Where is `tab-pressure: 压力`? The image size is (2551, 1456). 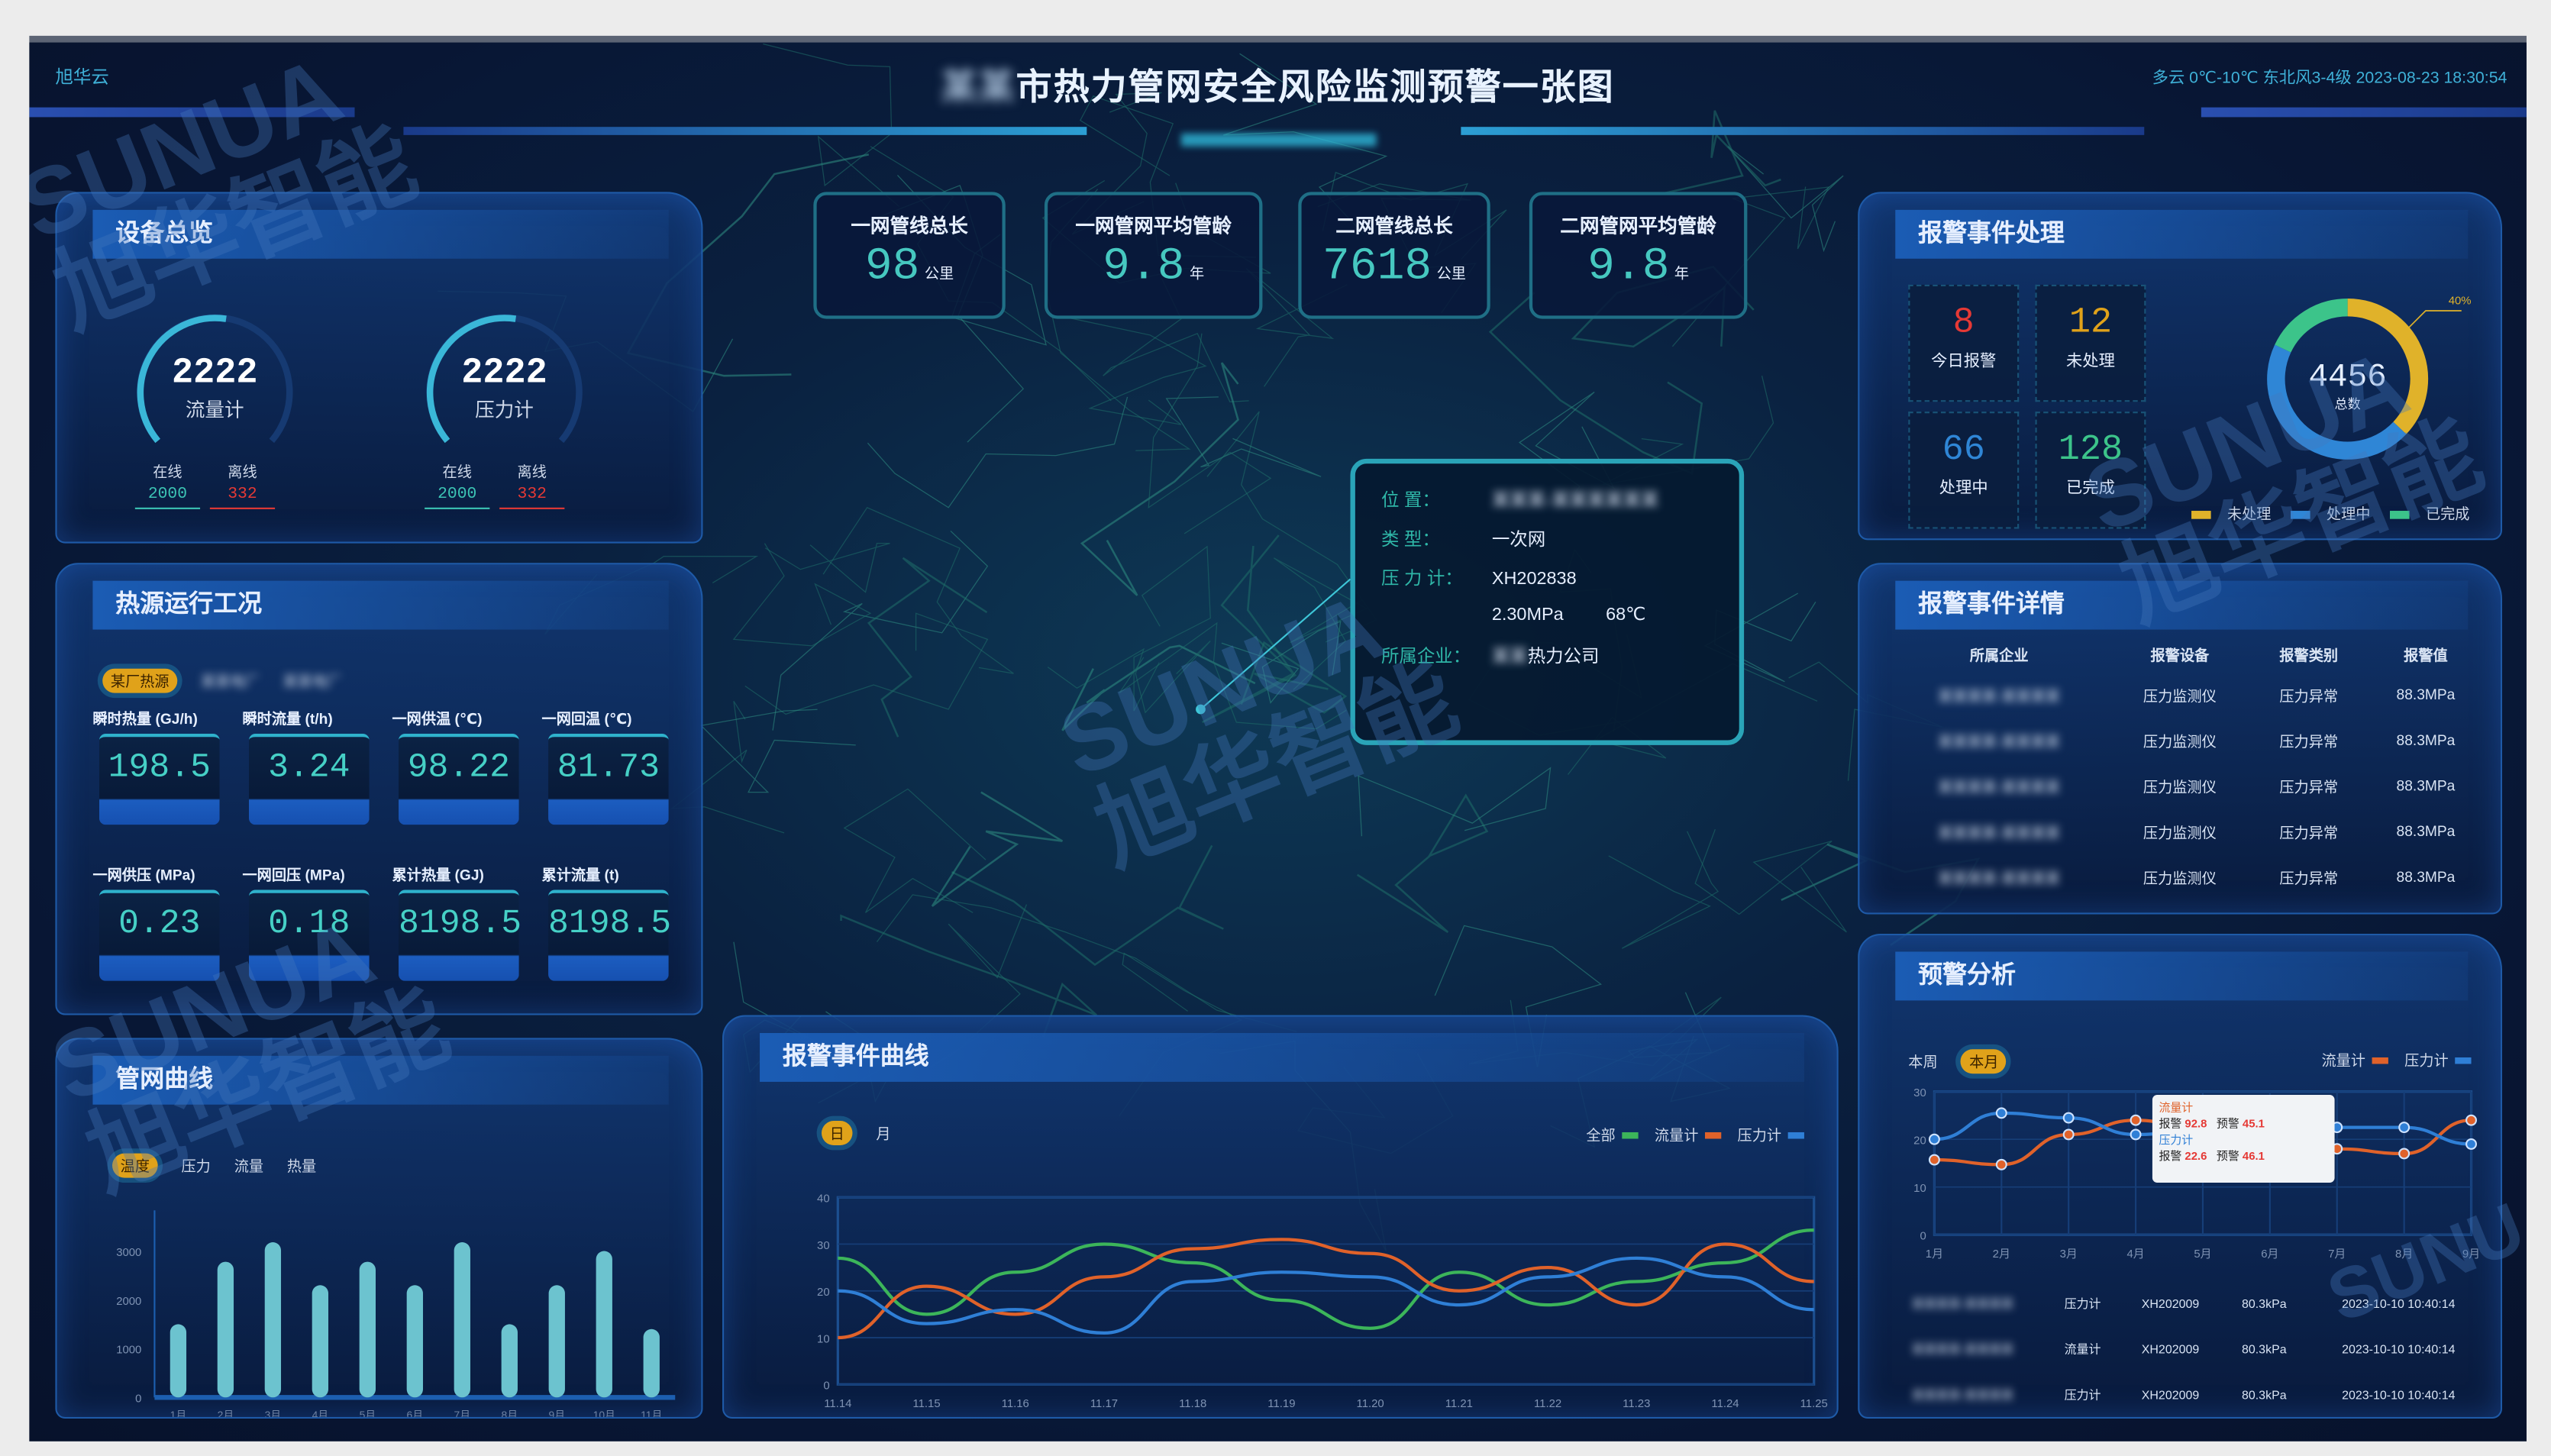
tab-pressure: 压力 is located at coordinates (196, 1166).